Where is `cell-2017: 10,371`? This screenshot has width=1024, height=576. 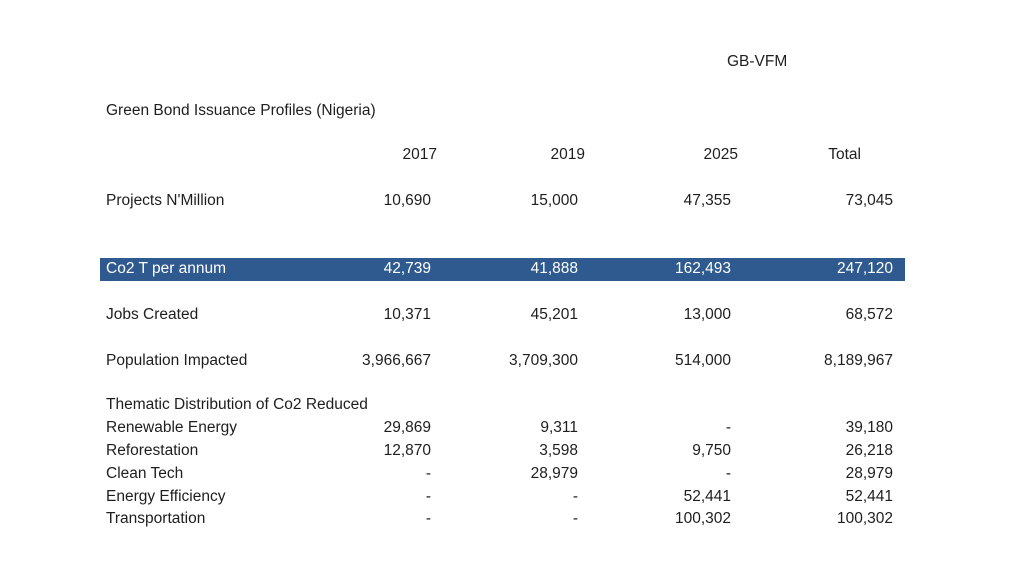
cell-2017: 10,371 is located at coordinates (407, 314).